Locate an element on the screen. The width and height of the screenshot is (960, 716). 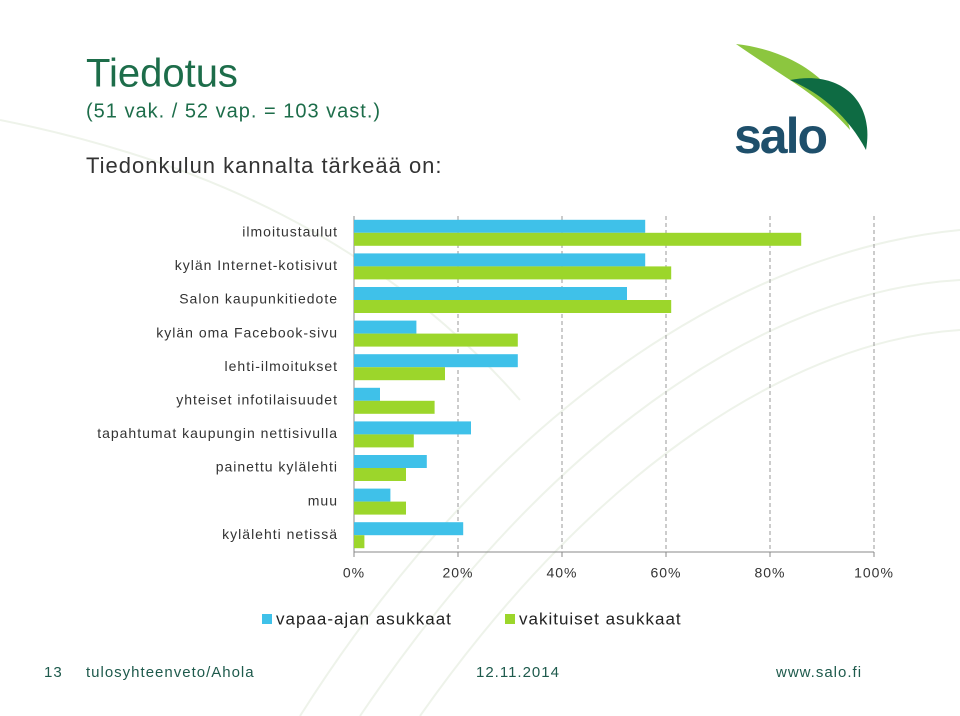
x-tick-label: 40% is located at coordinates (561, 573).